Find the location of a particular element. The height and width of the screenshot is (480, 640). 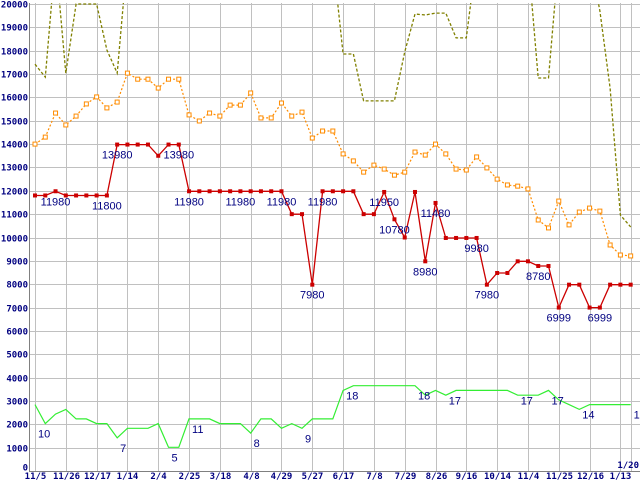

x-tick-label: 1/20 is located at coordinates (628, 466).